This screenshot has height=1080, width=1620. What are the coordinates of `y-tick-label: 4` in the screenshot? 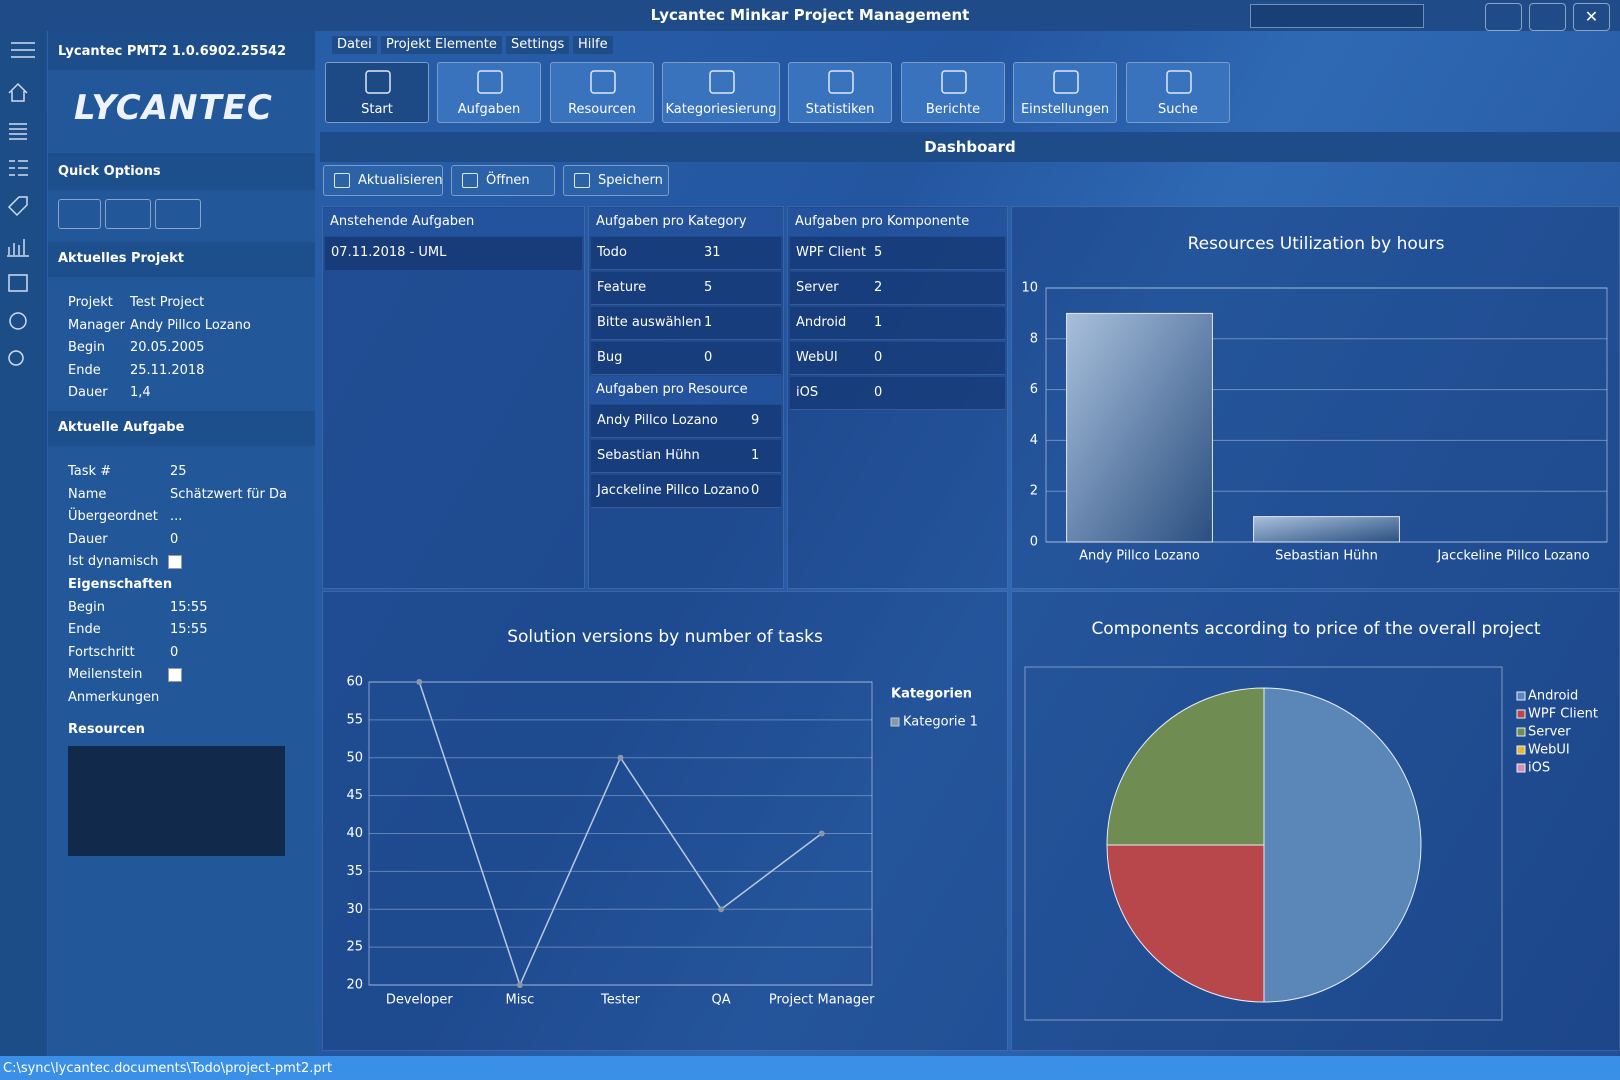 It's located at (1034, 440).